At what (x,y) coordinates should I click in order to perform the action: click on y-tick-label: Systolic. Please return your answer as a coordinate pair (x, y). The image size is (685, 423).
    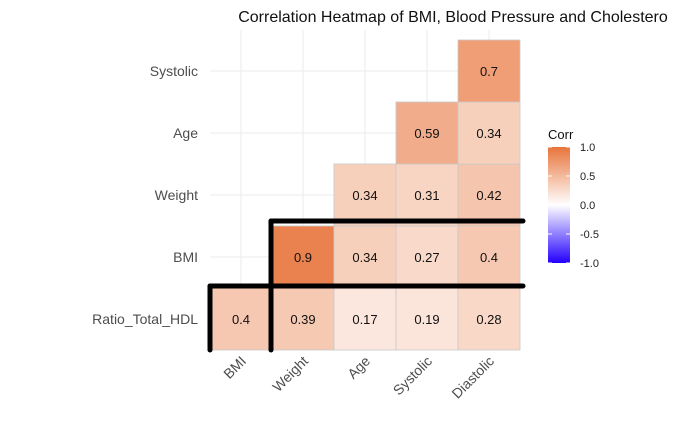
    Looking at the image, I should click on (174, 71).